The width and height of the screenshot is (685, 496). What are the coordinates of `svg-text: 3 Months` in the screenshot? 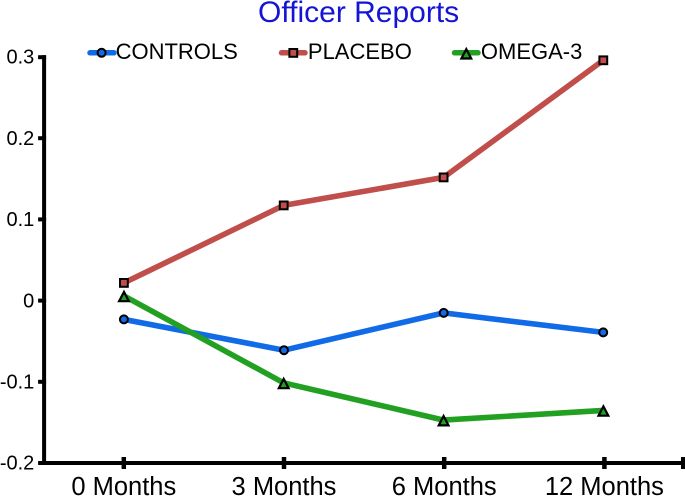 It's located at (284, 484).